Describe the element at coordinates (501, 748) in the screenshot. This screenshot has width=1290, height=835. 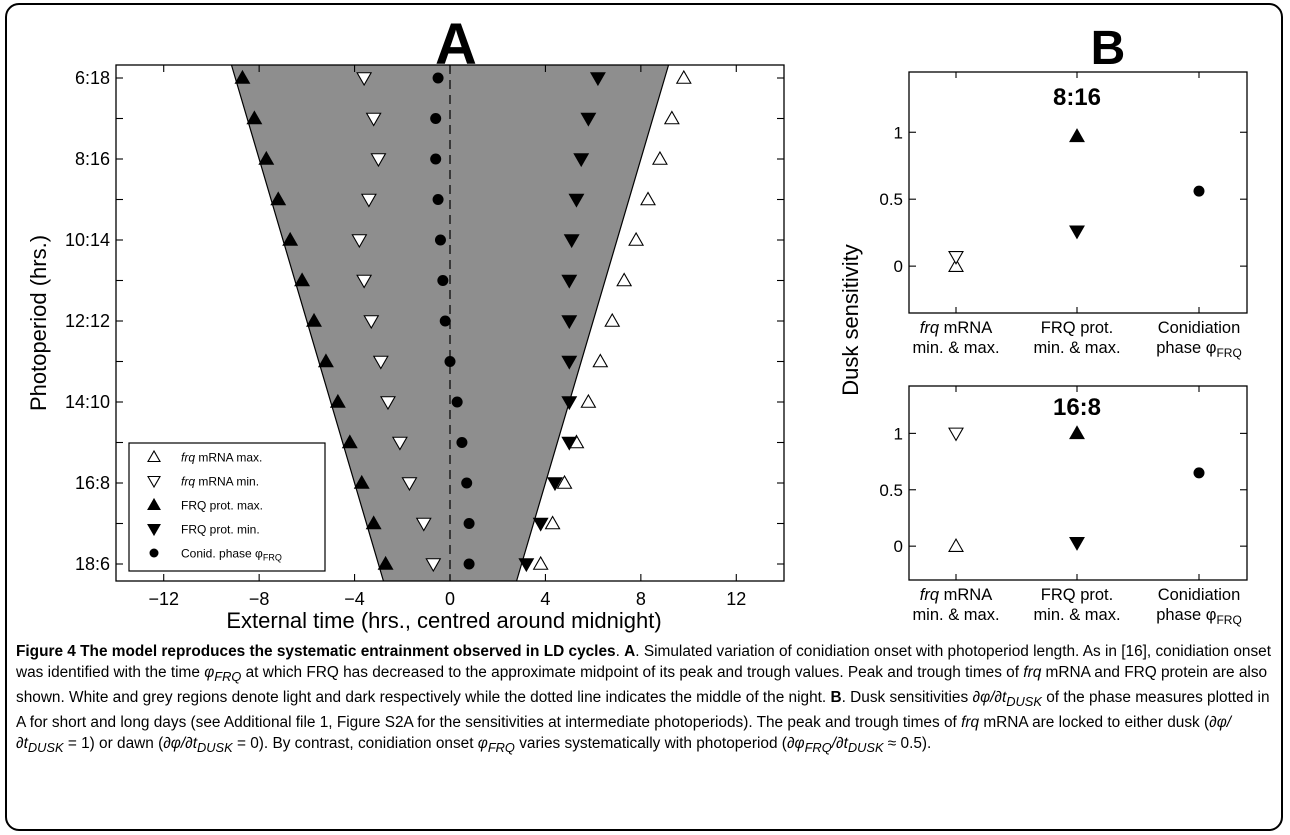
I see `caption-b-phi-sub: FRQ` at that location.